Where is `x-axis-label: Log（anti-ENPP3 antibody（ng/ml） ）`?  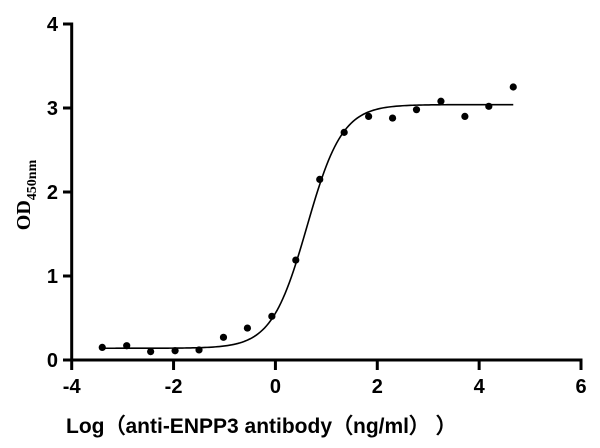 x-axis-label: Log（anti-ENPP3 antibody（ng/ml） ） is located at coordinates (261, 426).